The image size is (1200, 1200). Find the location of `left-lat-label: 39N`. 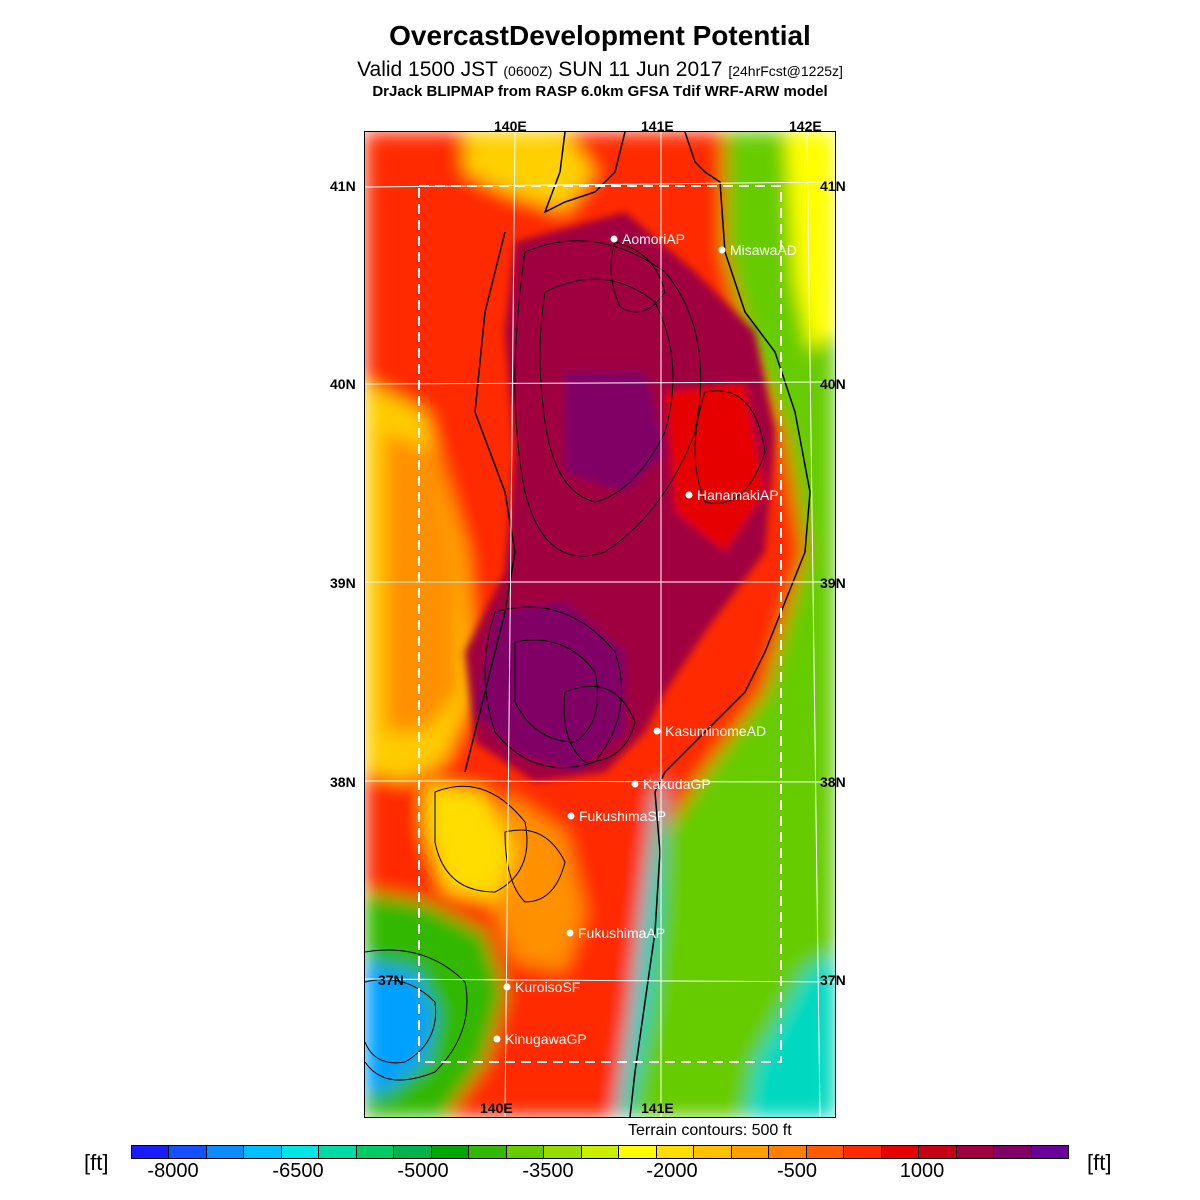

left-lat-label: 39N is located at coordinates (343, 583).